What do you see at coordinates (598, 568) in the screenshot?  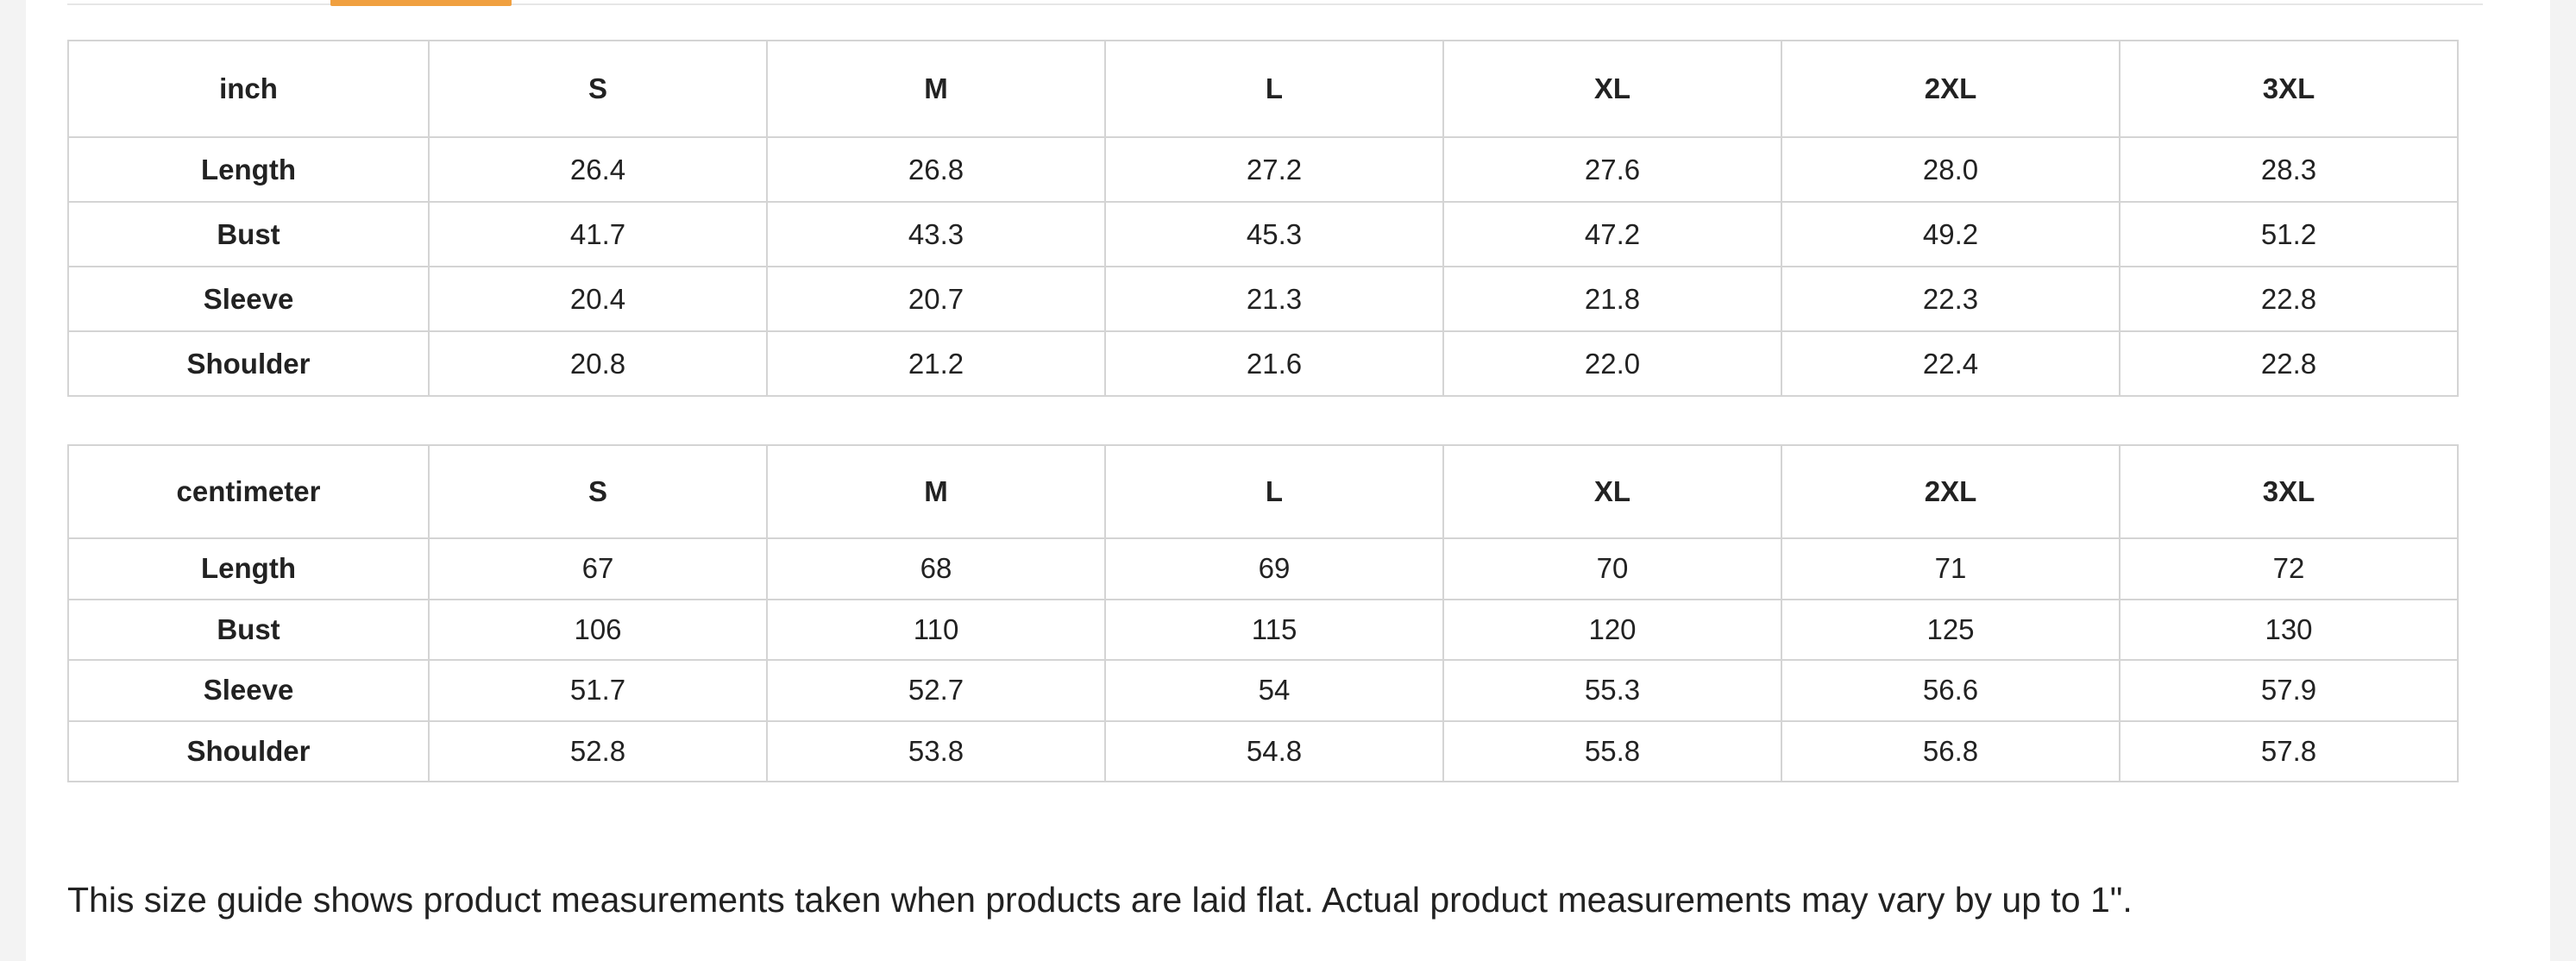 I see `table-cell: 67` at bounding box center [598, 568].